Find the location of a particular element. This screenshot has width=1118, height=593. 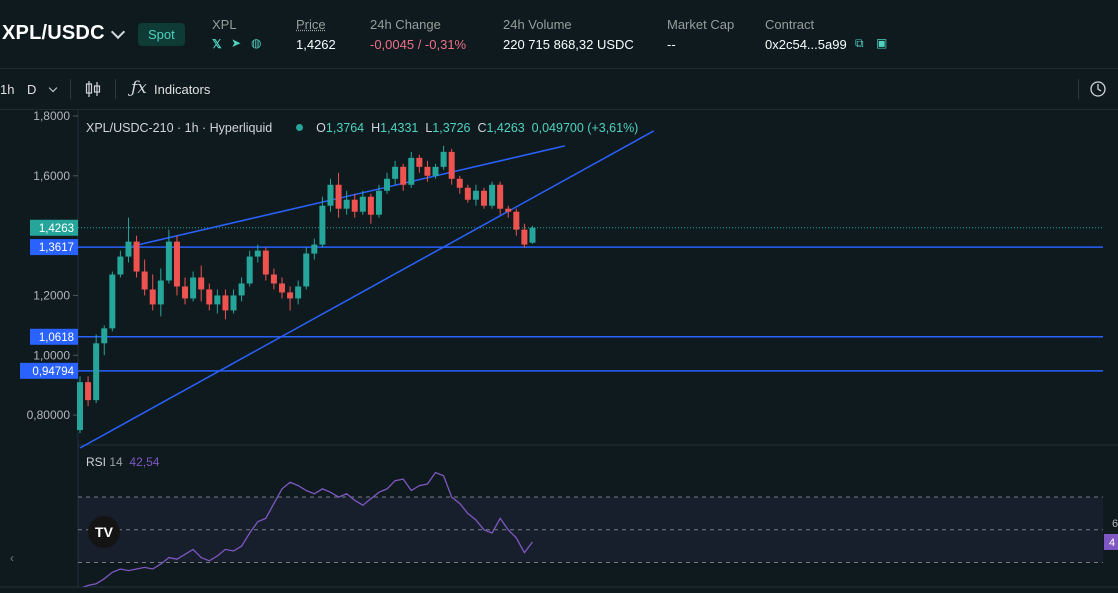

legend-change: 0,049700 (+3,61%) is located at coordinates (585, 128).